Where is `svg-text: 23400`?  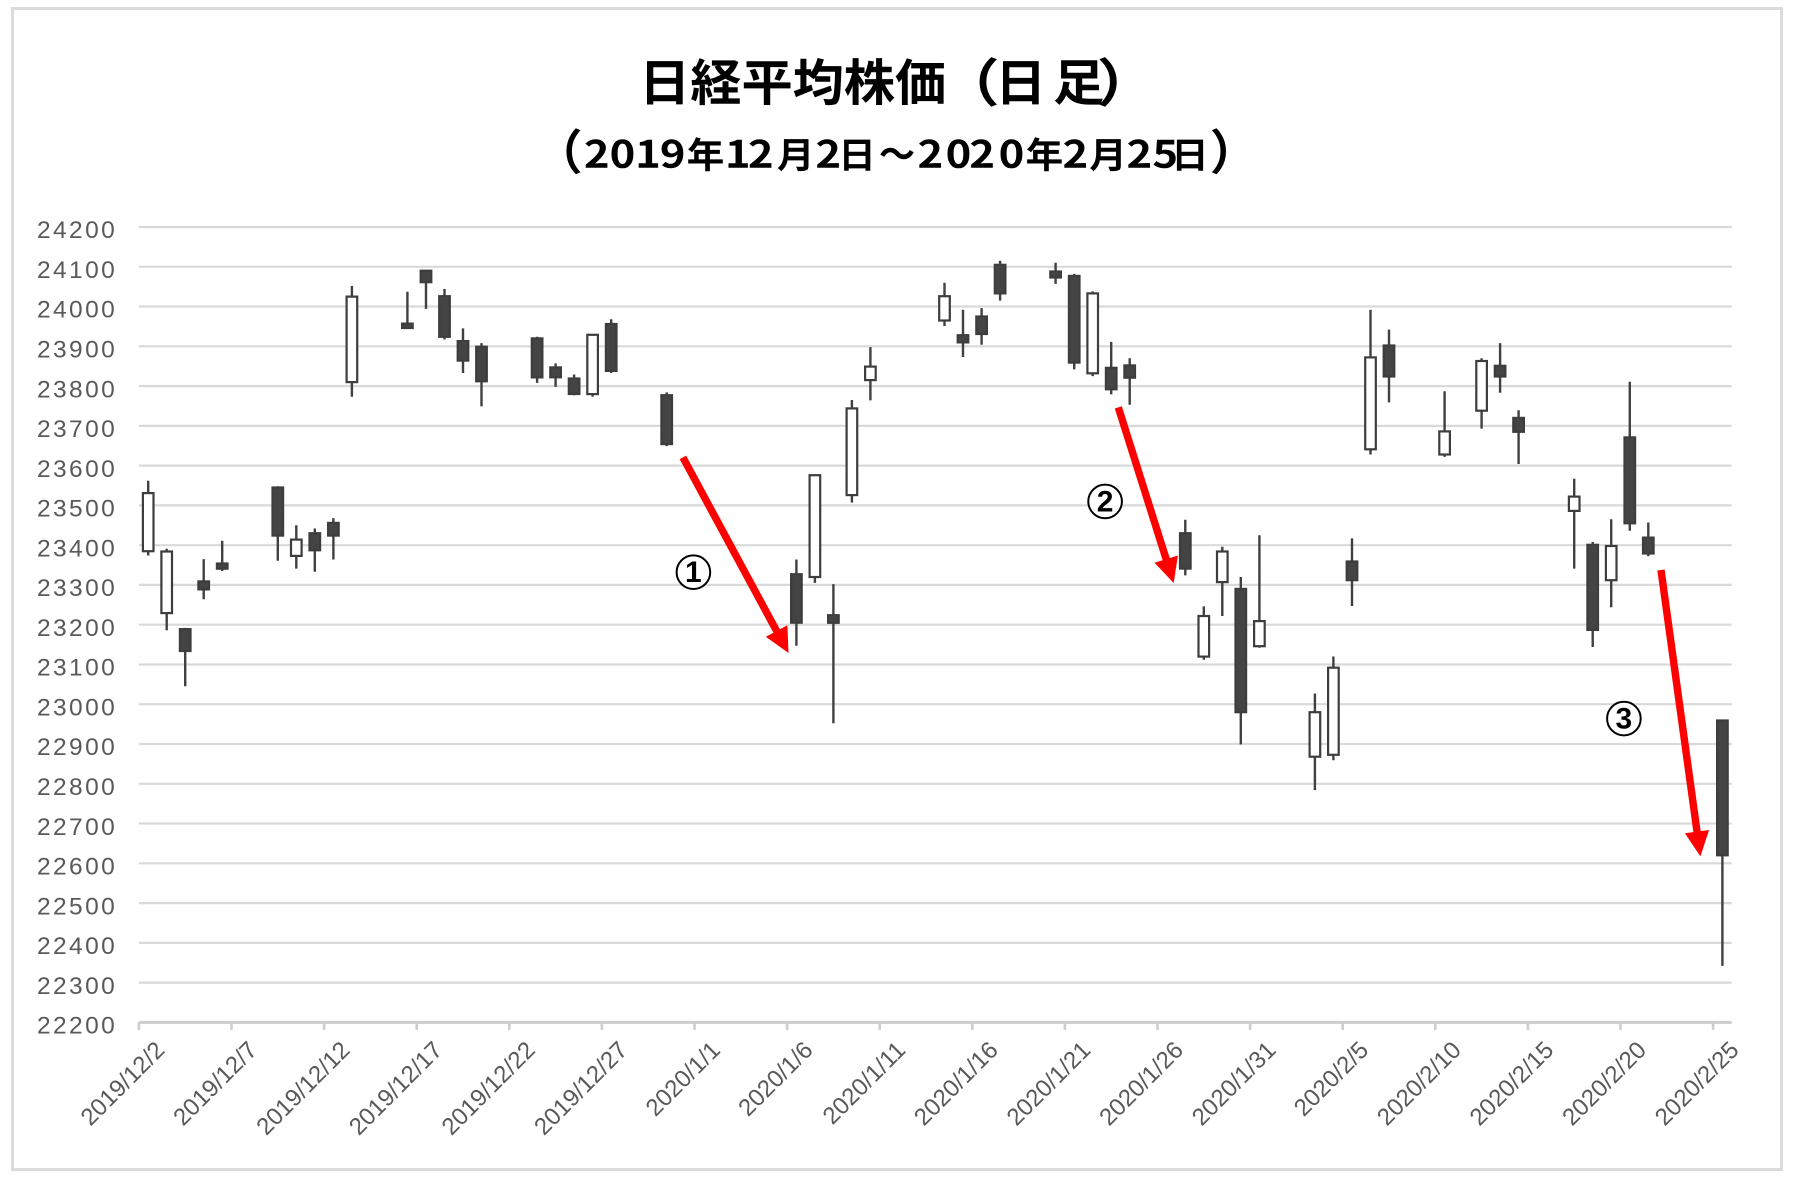 svg-text: 23400 is located at coordinates (77, 548).